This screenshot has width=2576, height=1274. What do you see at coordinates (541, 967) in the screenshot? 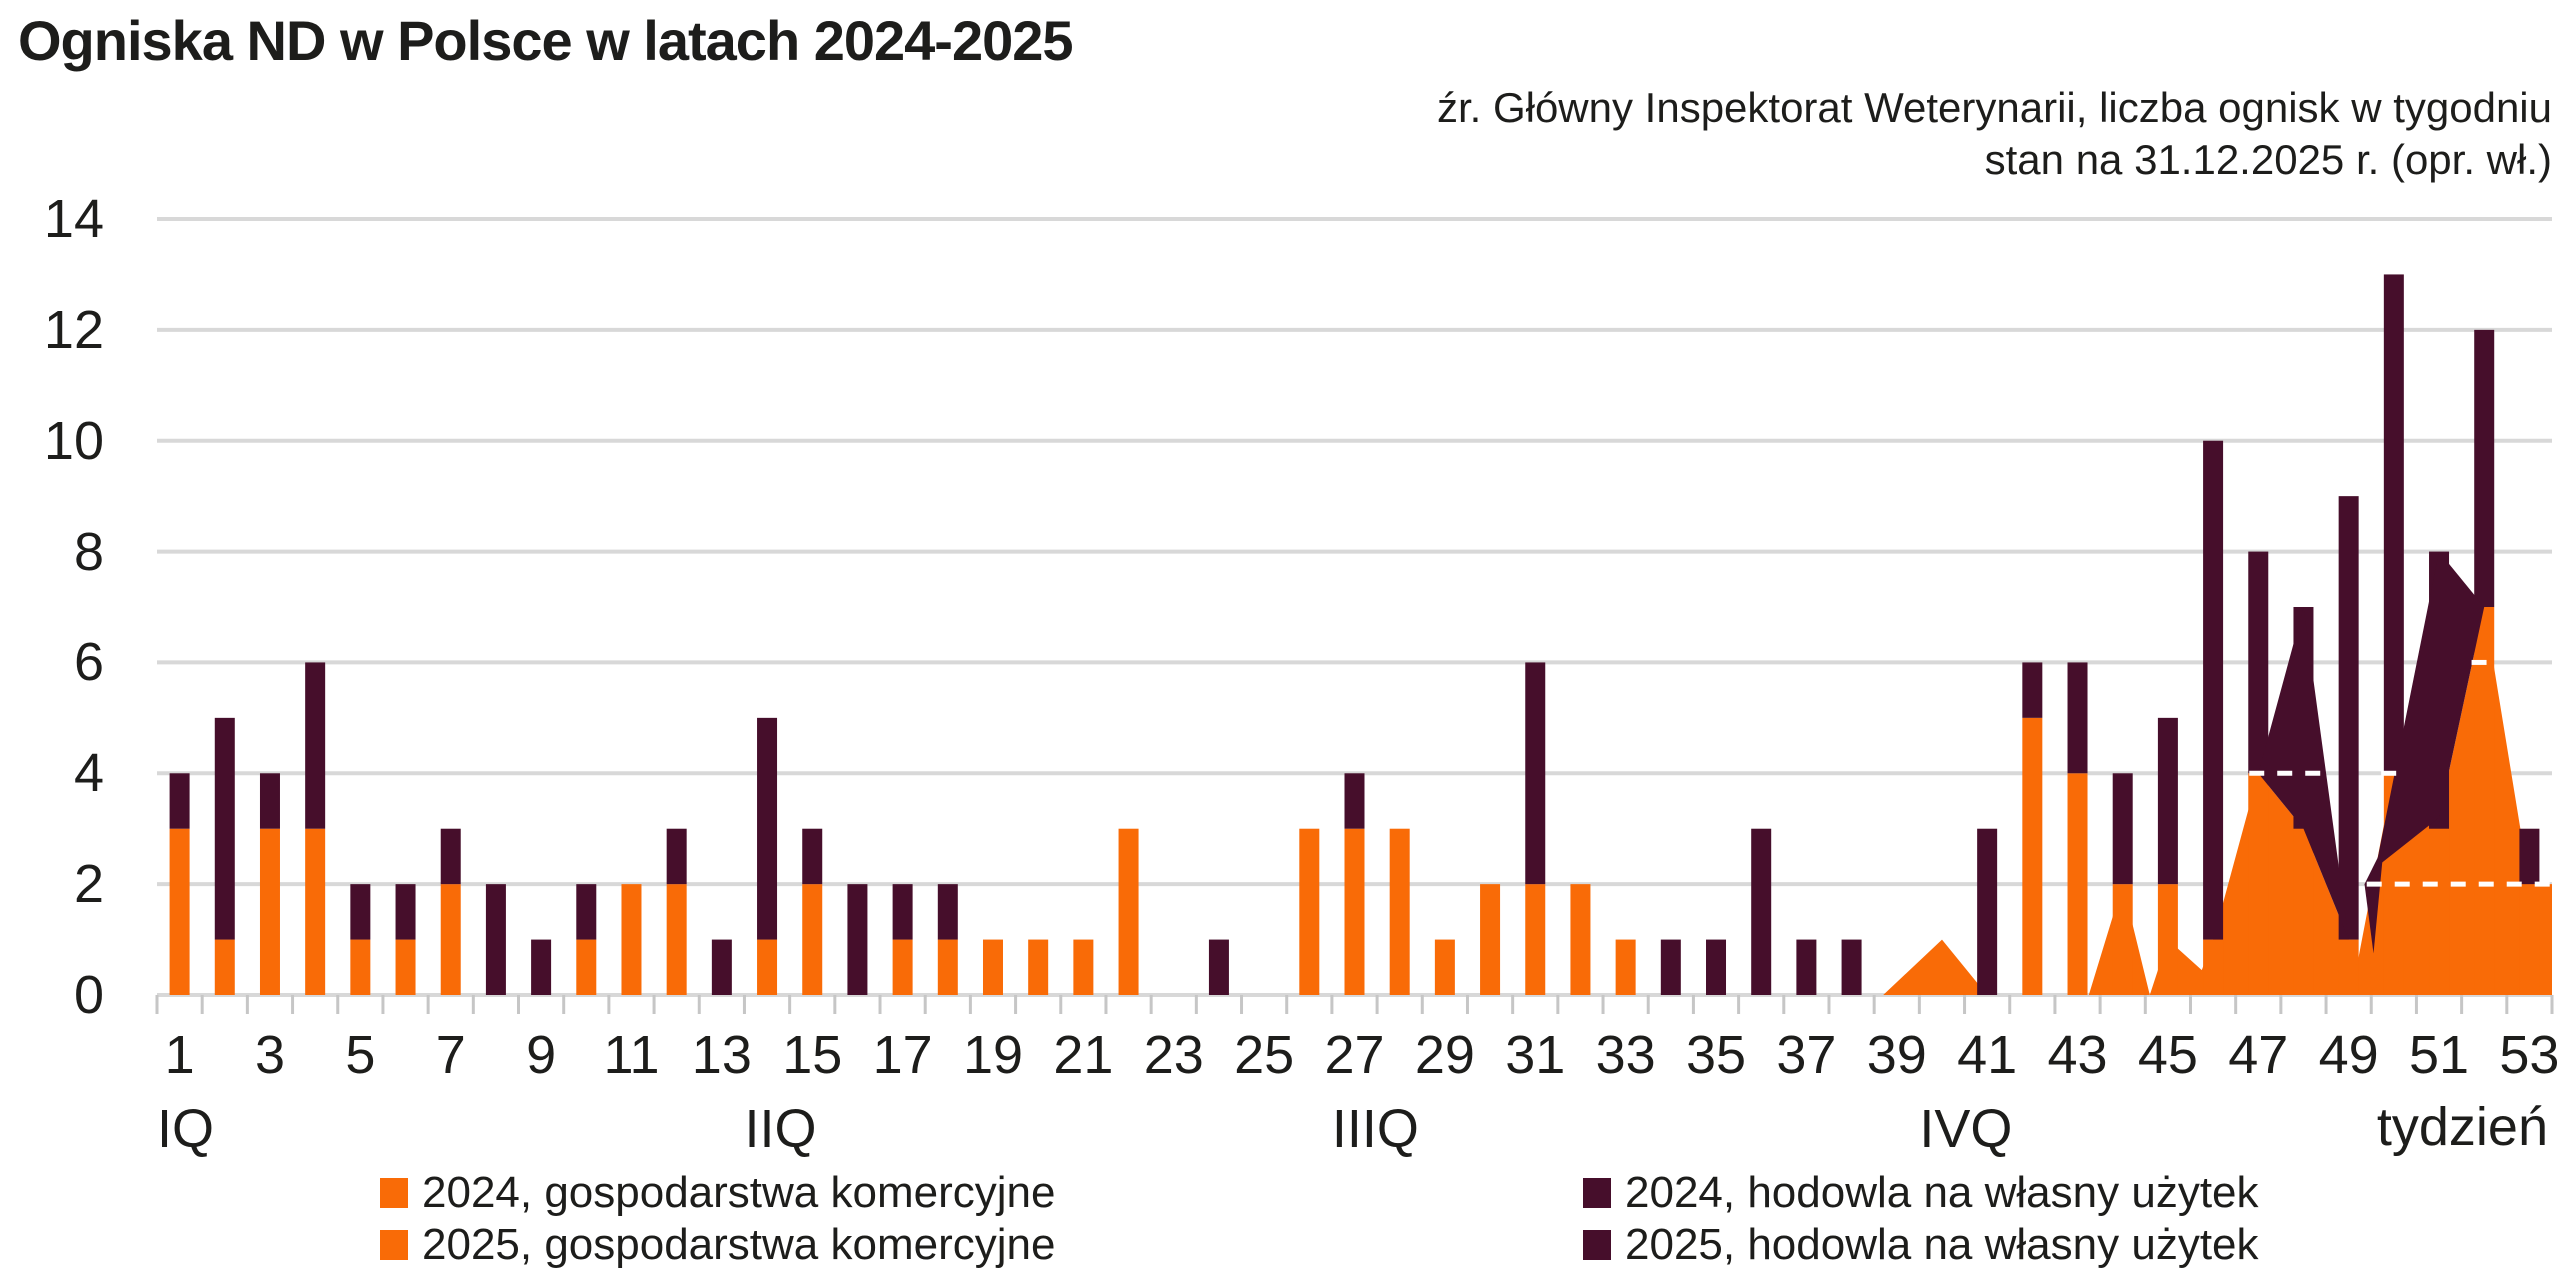
I see `bar-2024-week-9-own-use` at bounding box center [541, 967].